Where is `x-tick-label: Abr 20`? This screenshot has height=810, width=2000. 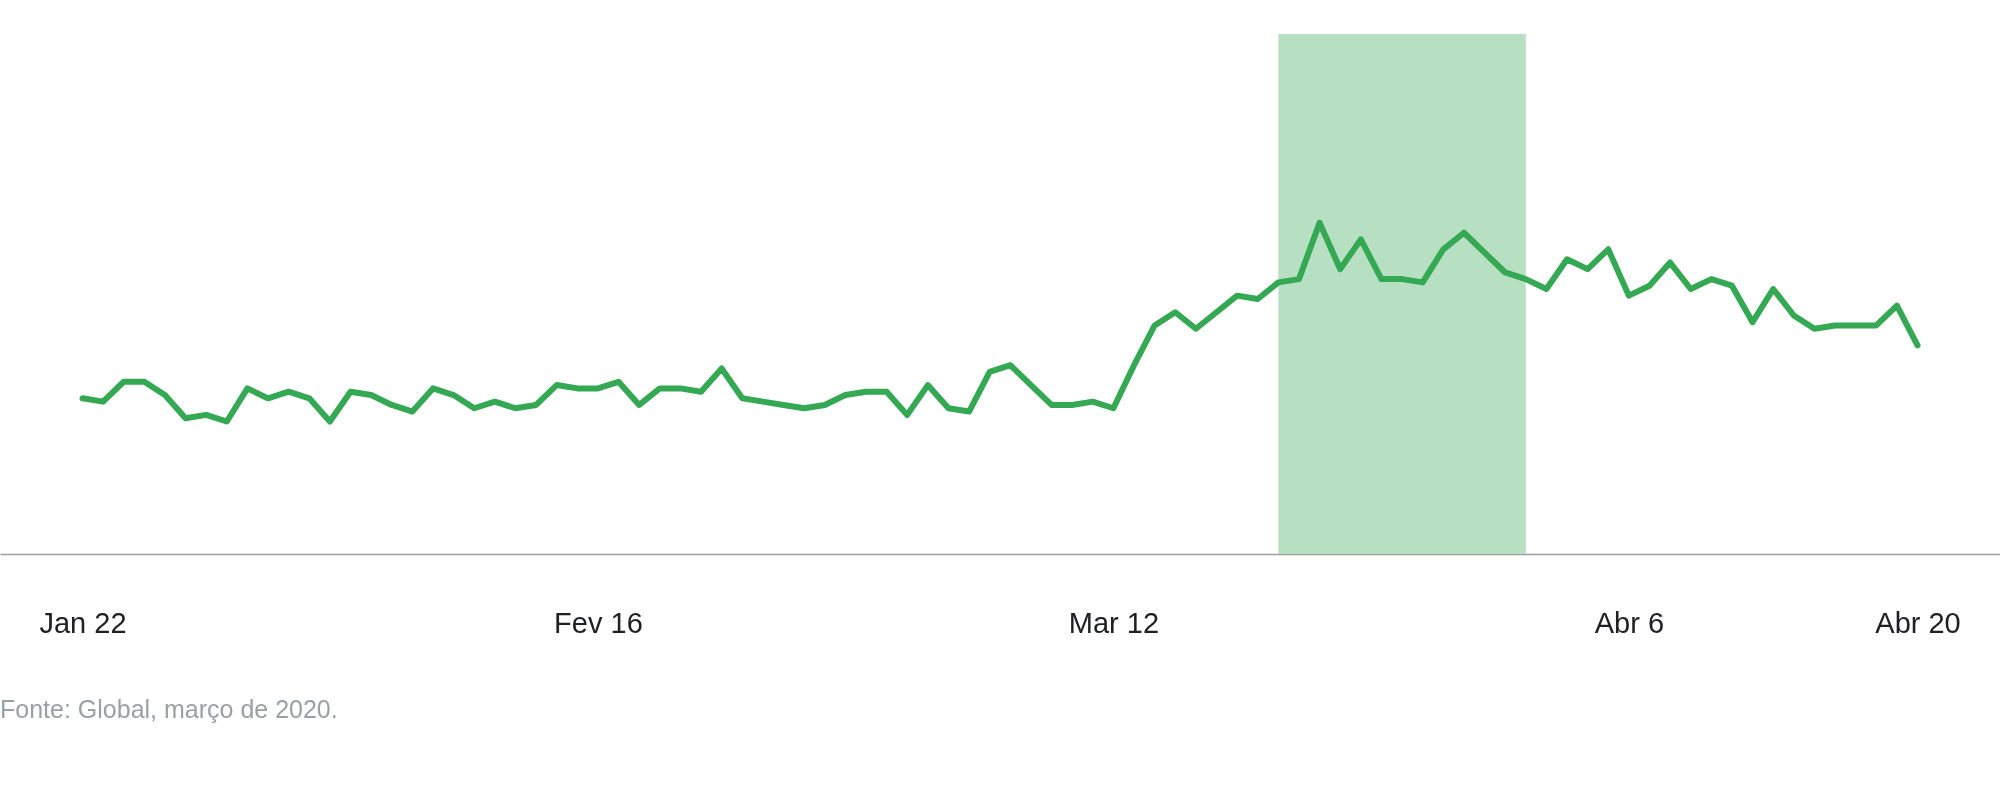
x-tick-label: Abr 20 is located at coordinates (1918, 622).